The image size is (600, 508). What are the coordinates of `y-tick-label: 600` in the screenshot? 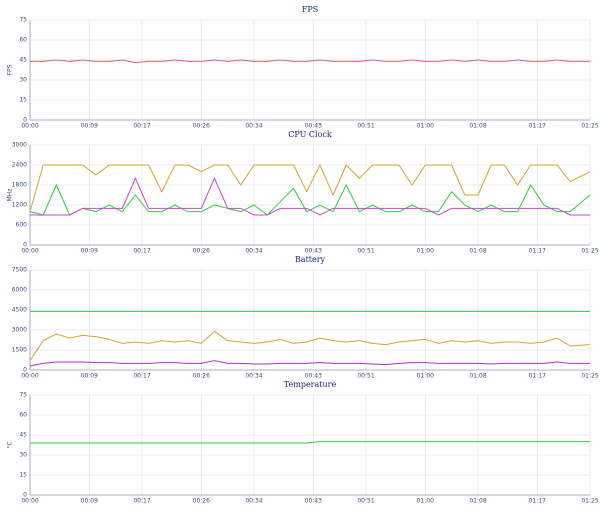 It's located at (22, 225).